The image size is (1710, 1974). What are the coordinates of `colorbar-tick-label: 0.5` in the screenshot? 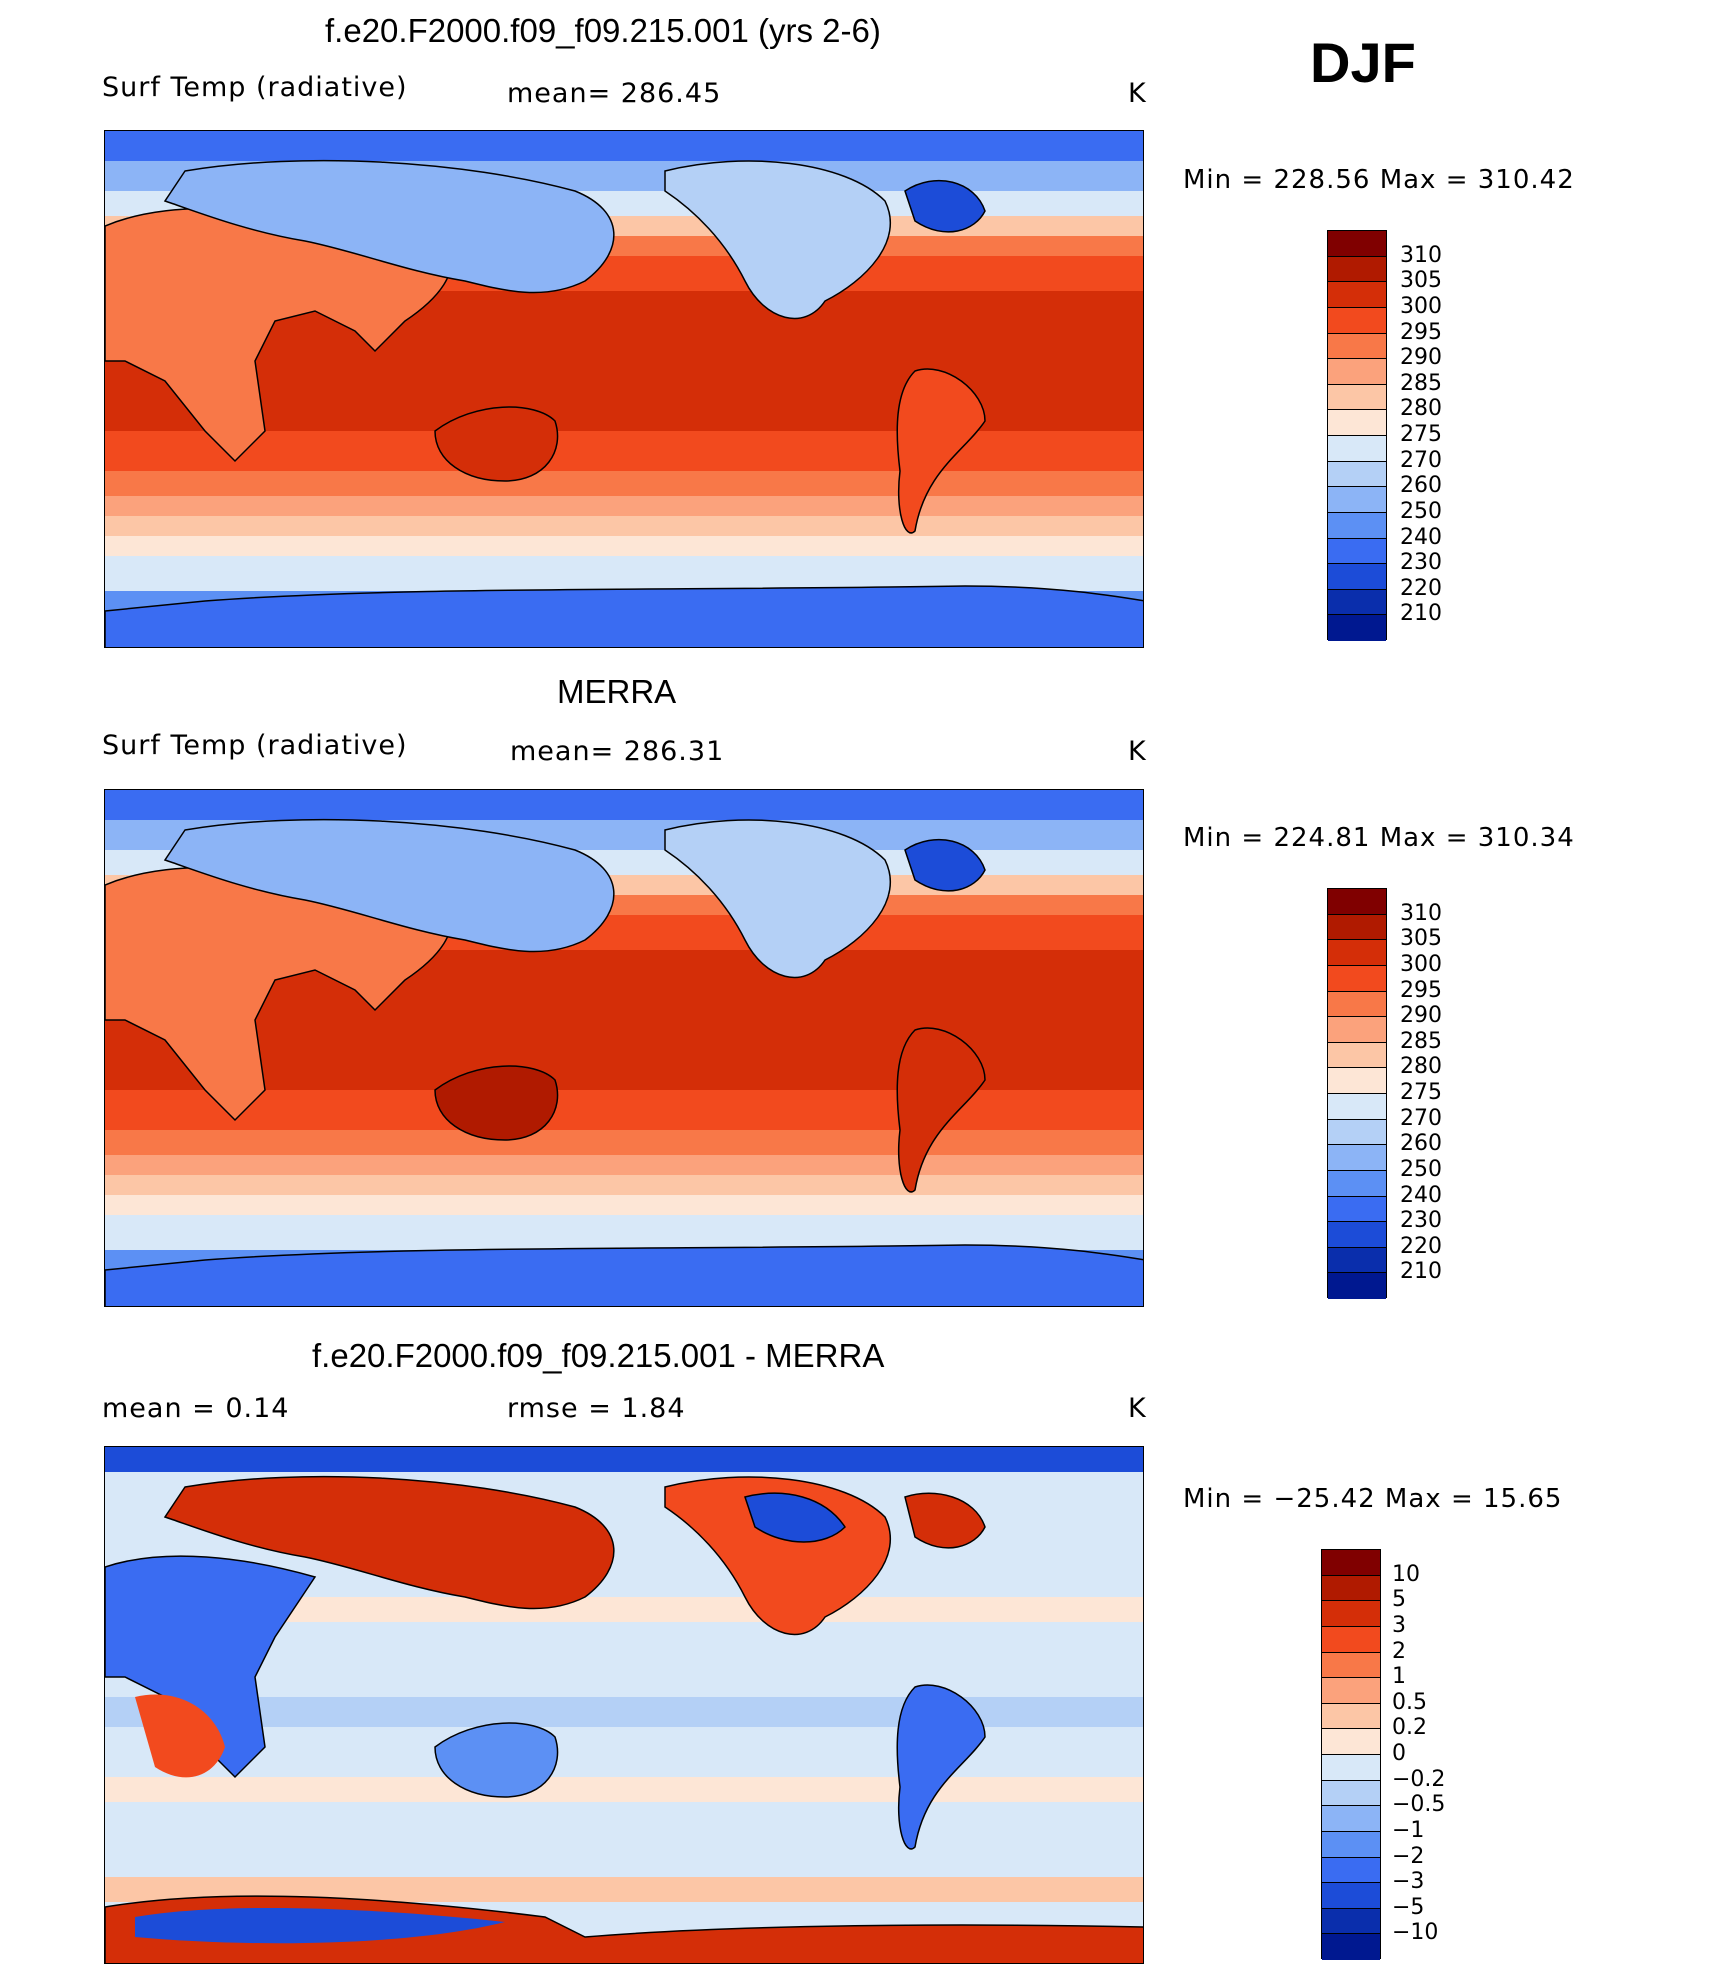 It's located at (1409, 1702).